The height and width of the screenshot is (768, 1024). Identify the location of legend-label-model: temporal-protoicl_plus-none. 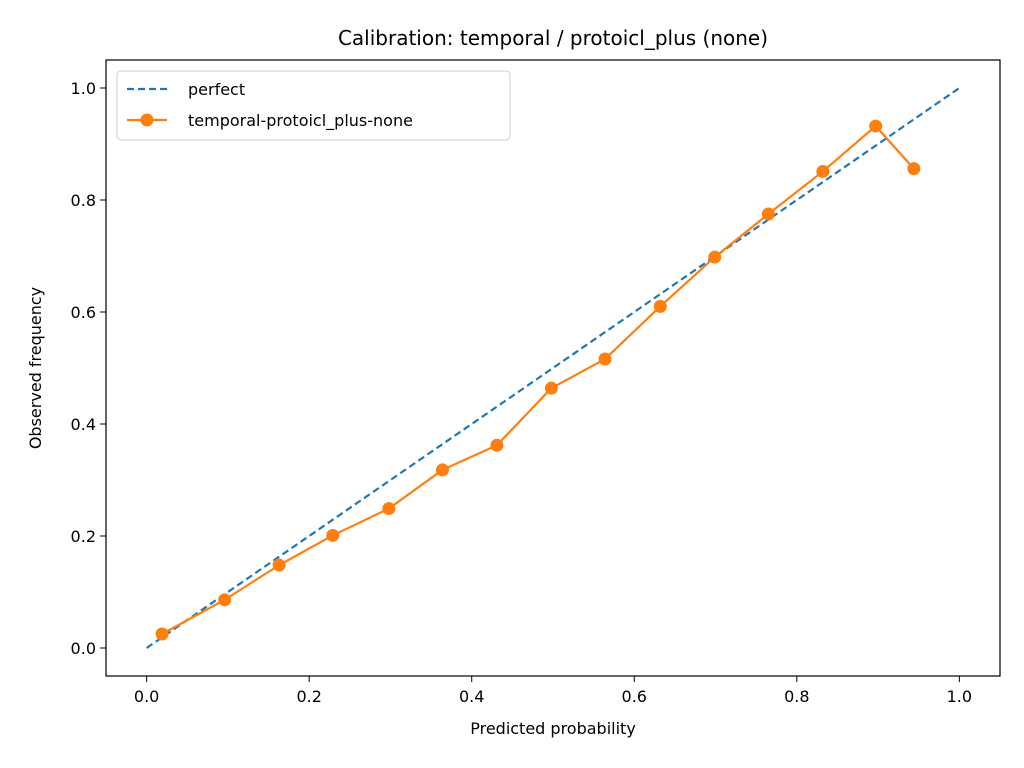
(300, 121).